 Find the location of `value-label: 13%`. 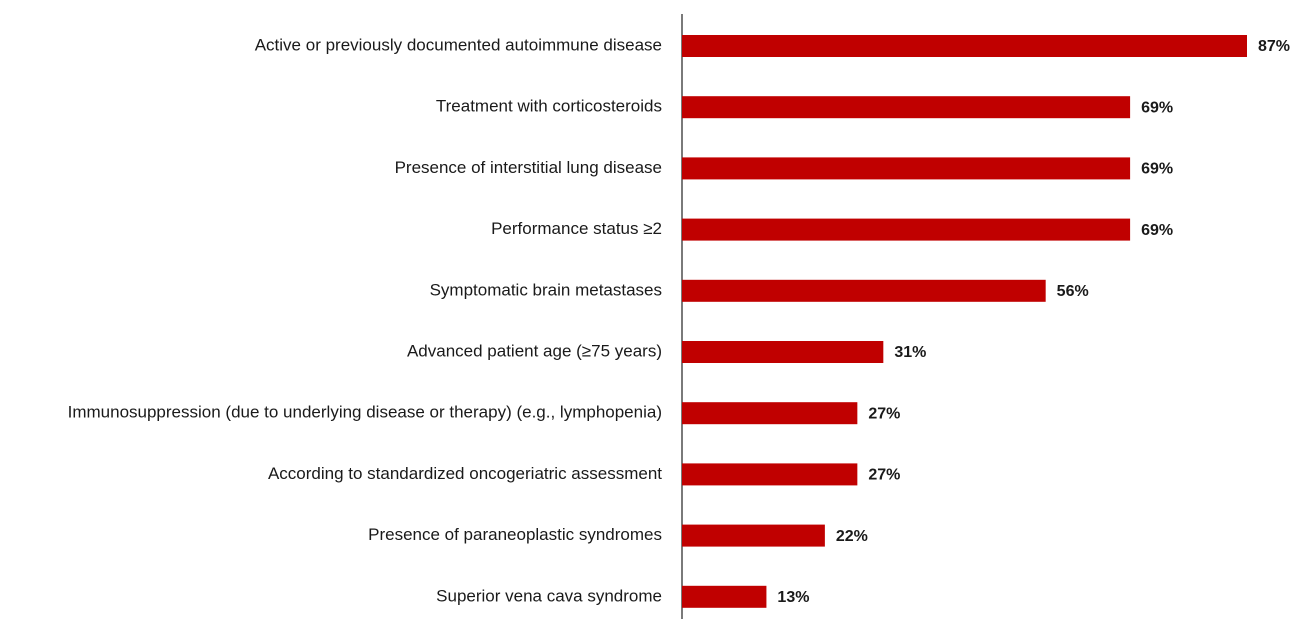

value-label: 13% is located at coordinates (793, 597).